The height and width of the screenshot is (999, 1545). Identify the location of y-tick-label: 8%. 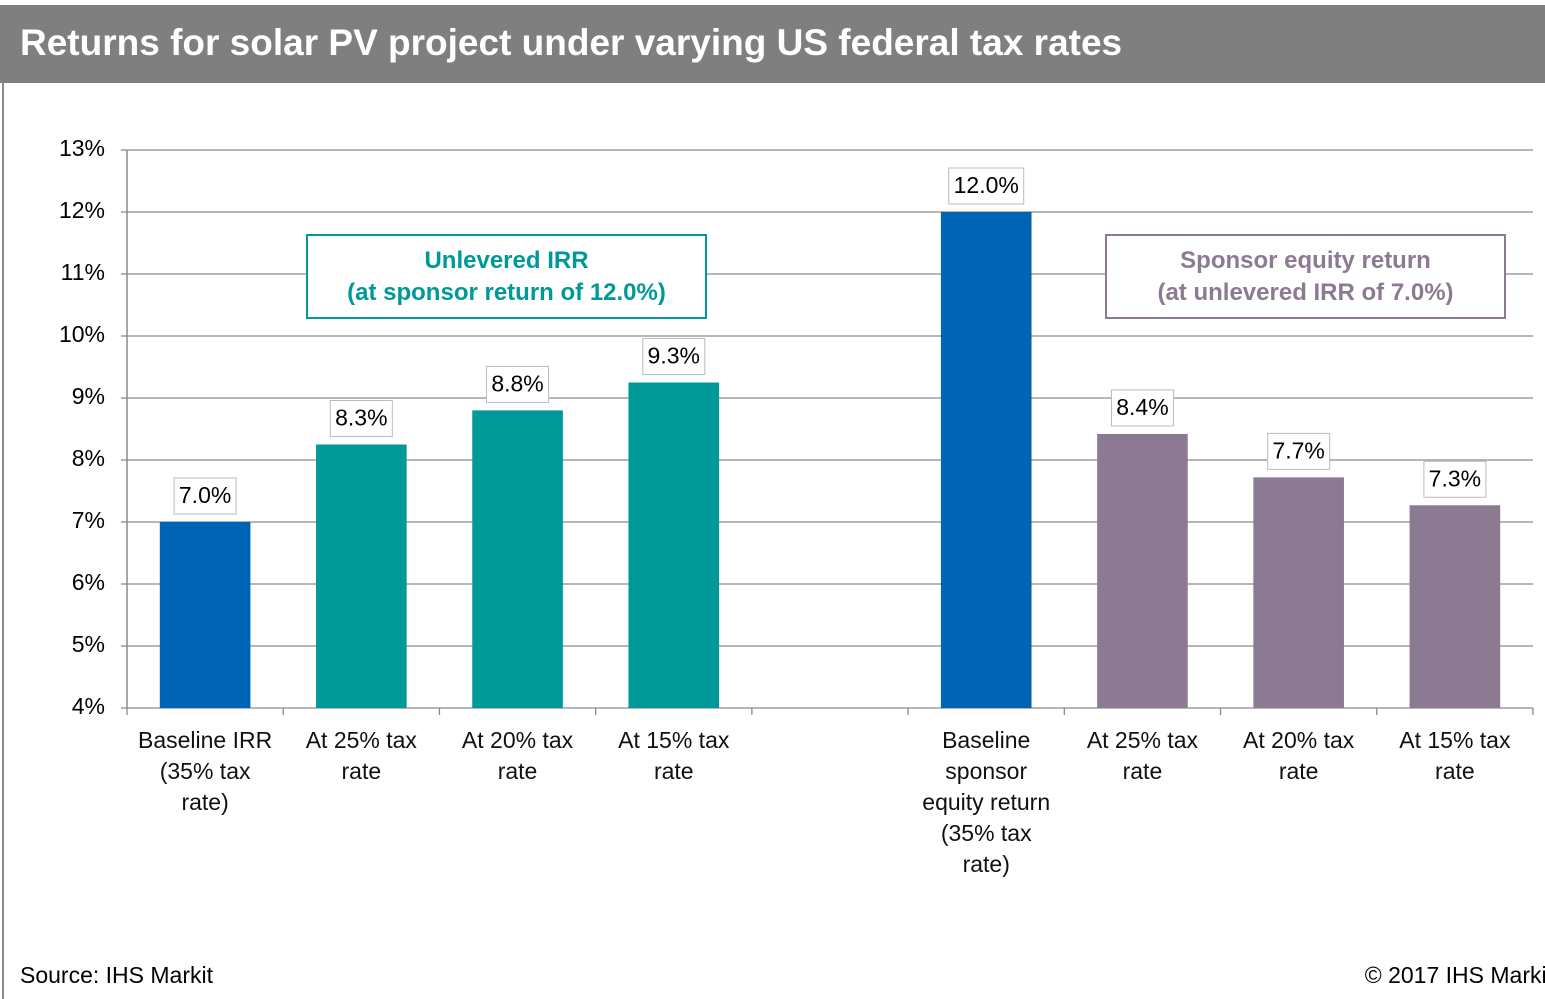
(88, 458).